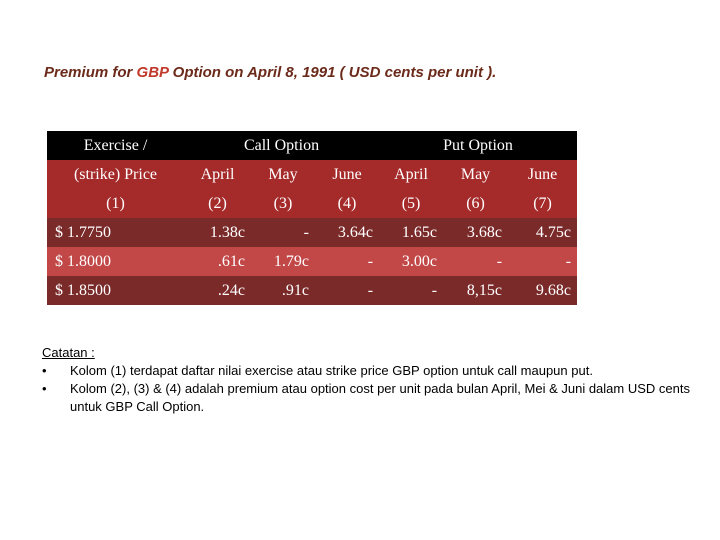  Describe the element at coordinates (217, 203) in the screenshot. I see `column-number: (2)` at that location.